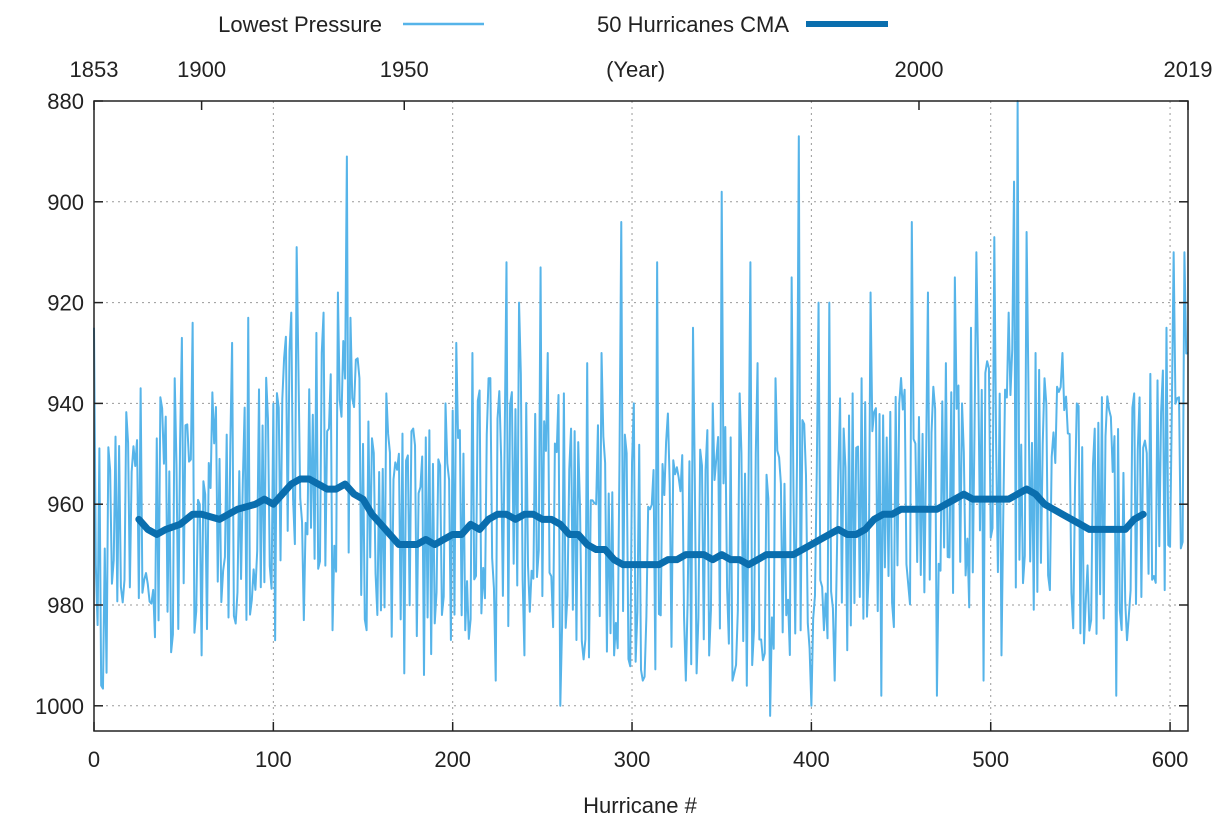 This screenshot has width=1214, height=821. I want to click on x-tick-label: 100, so click(273, 759).